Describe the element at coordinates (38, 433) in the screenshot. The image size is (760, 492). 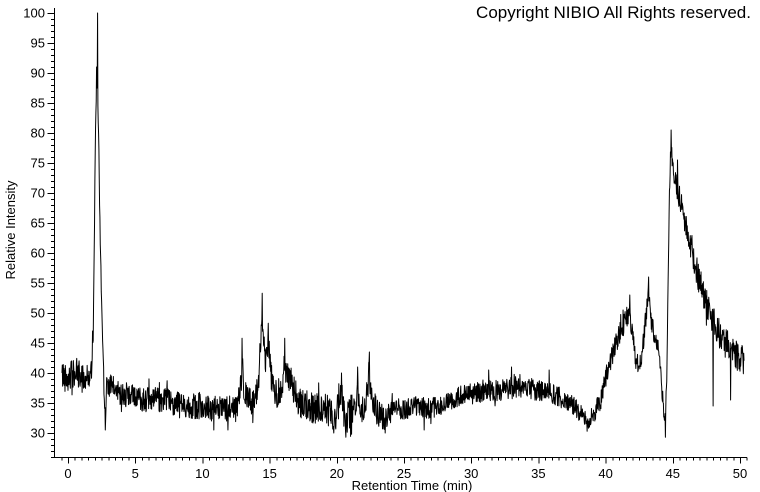
I see `y-tick-label: 30` at that location.